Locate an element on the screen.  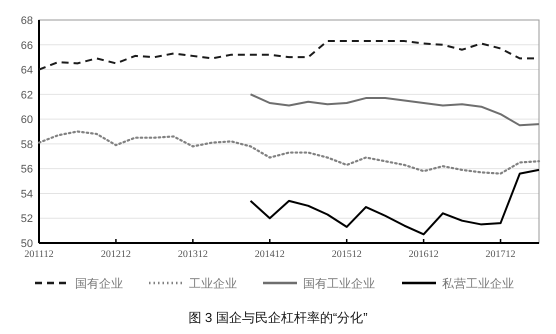
y-tick-label: 66 is located at coordinates (26, 46).